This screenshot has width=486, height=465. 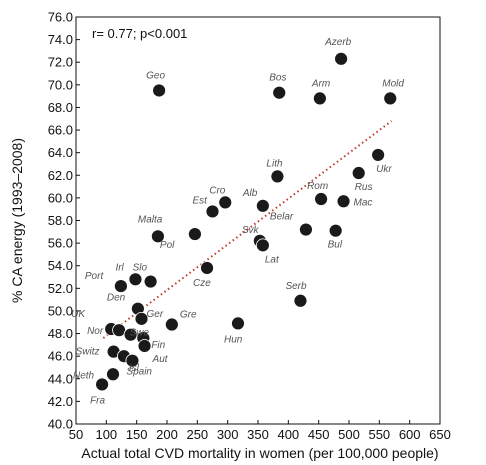 I want to click on point-label-spain: Spain, so click(x=139, y=372).